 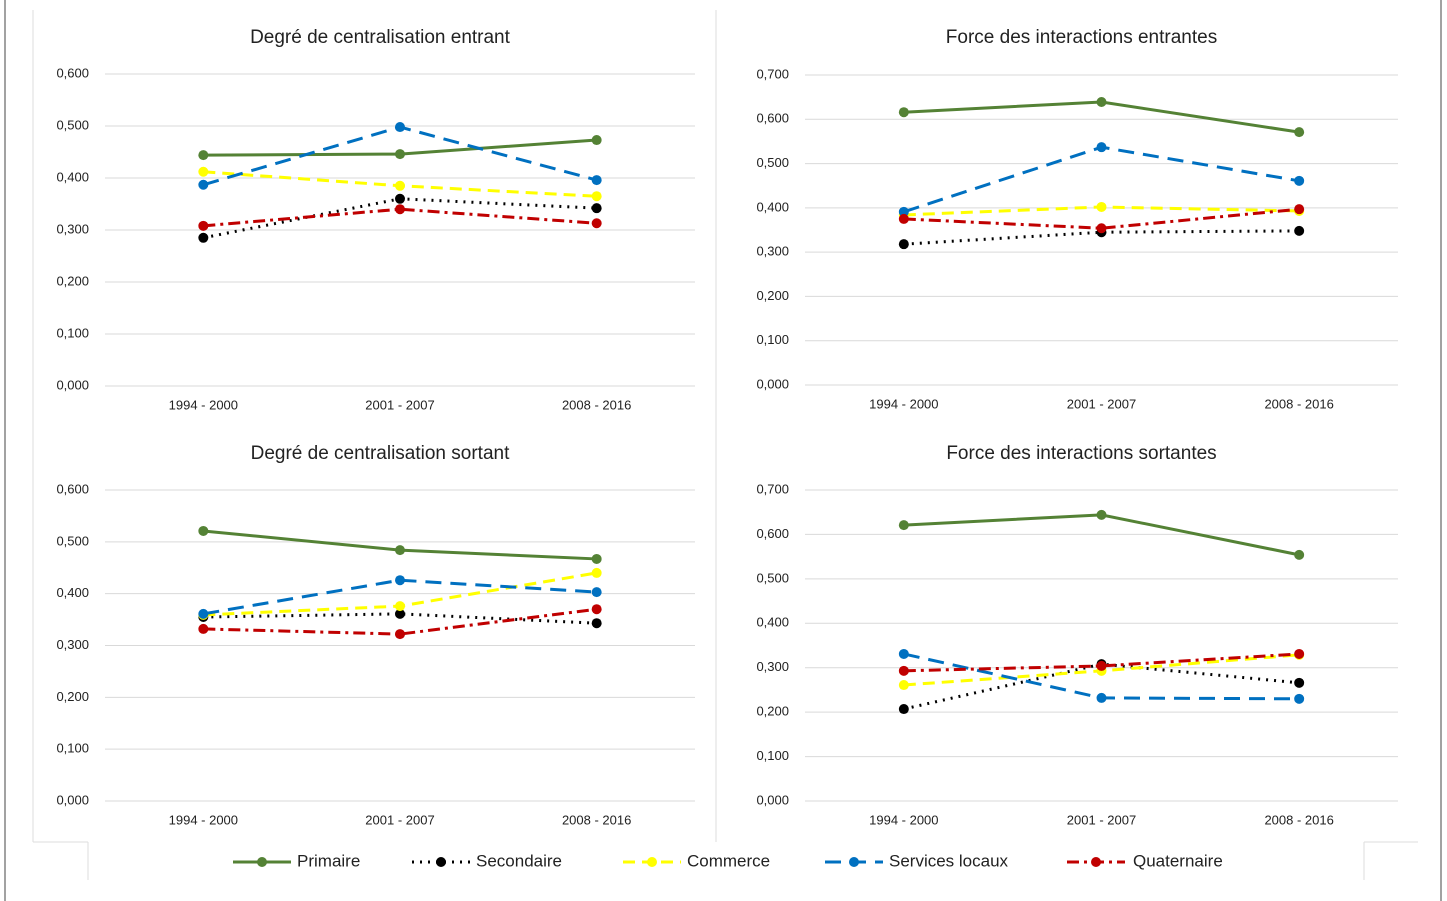 What do you see at coordinates (728, 860) in the screenshot?
I see `legend-label: Commerce` at bounding box center [728, 860].